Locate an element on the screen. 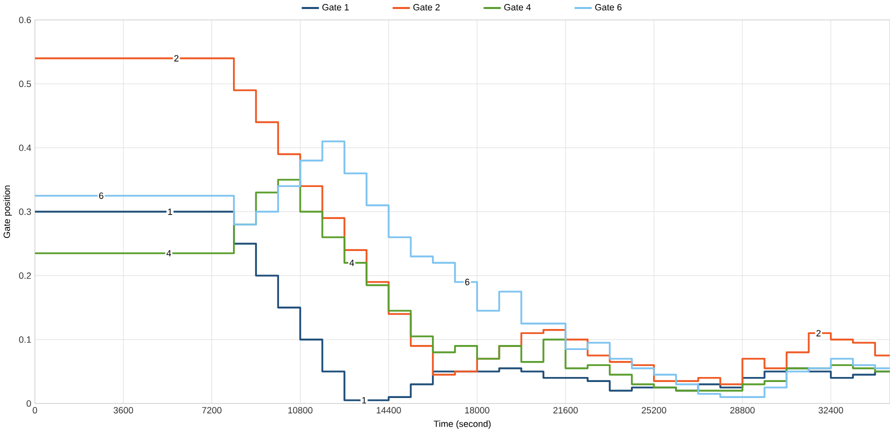 Image resolution: width=890 pixels, height=432 pixels. x-tick-label: 32400 is located at coordinates (831, 410).